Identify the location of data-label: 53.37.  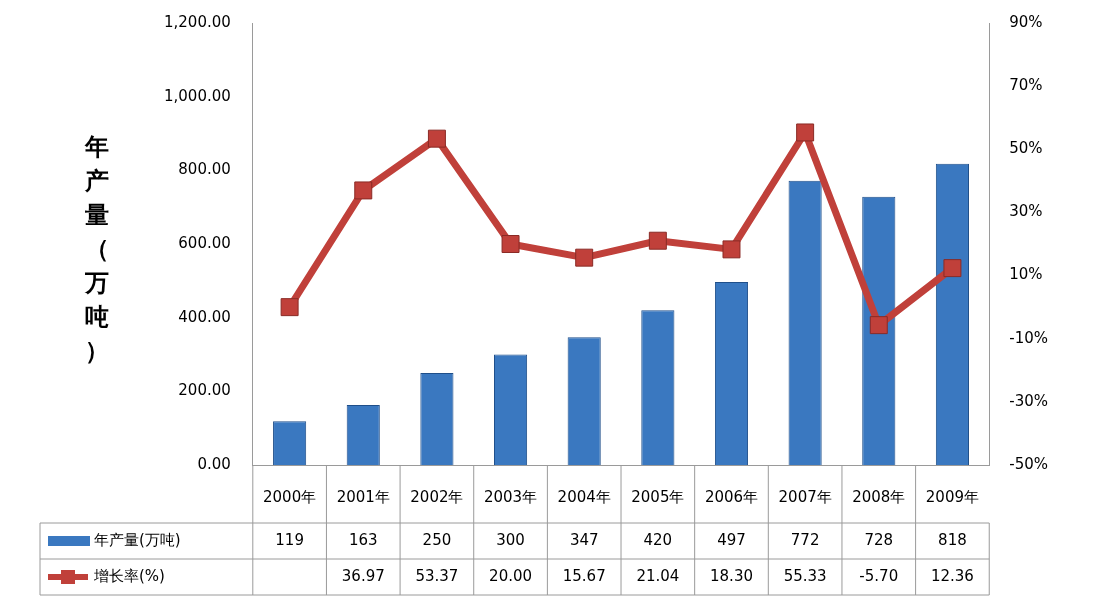
(437, 575).